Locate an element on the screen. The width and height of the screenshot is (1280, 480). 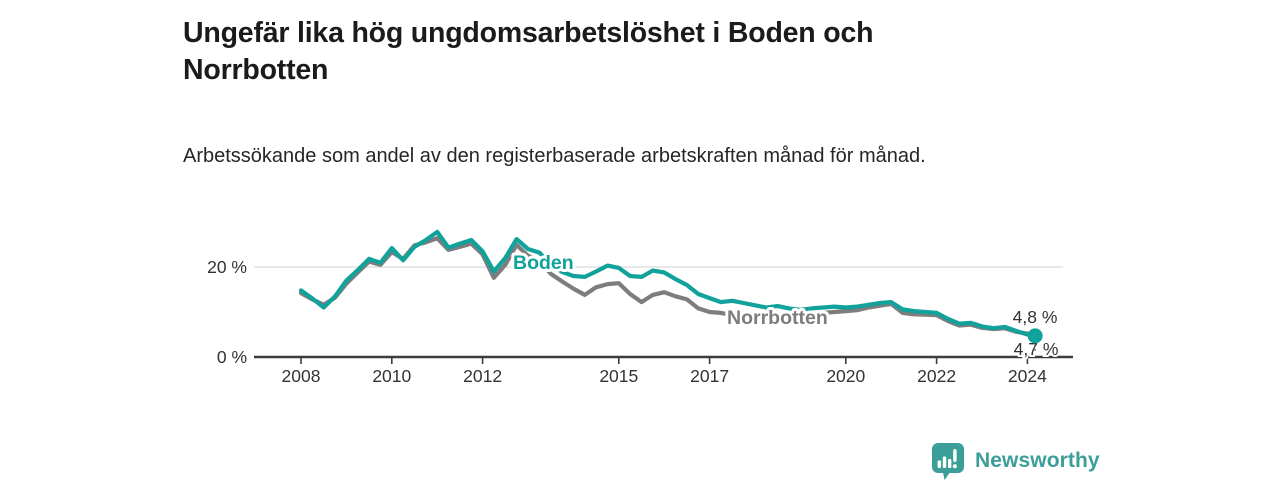
series-line-boden is located at coordinates (668, 283).